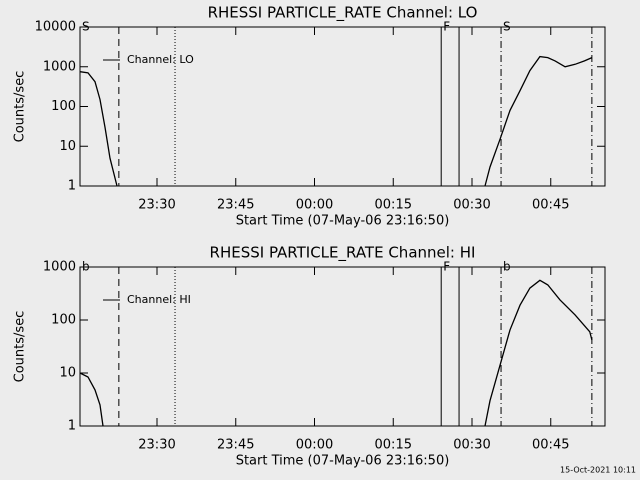  What do you see at coordinates (159, 299) in the screenshot?
I see `legend-label: Channel: HI` at bounding box center [159, 299].